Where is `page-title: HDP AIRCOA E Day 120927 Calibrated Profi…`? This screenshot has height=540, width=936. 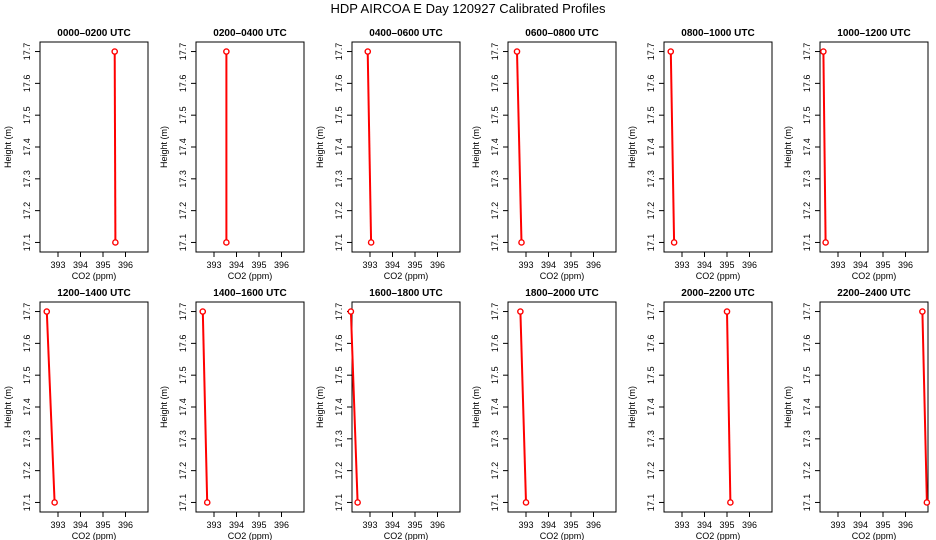 page-title: HDP AIRCOA E Day 120927 Calibrated Profi… is located at coordinates (468, 8).